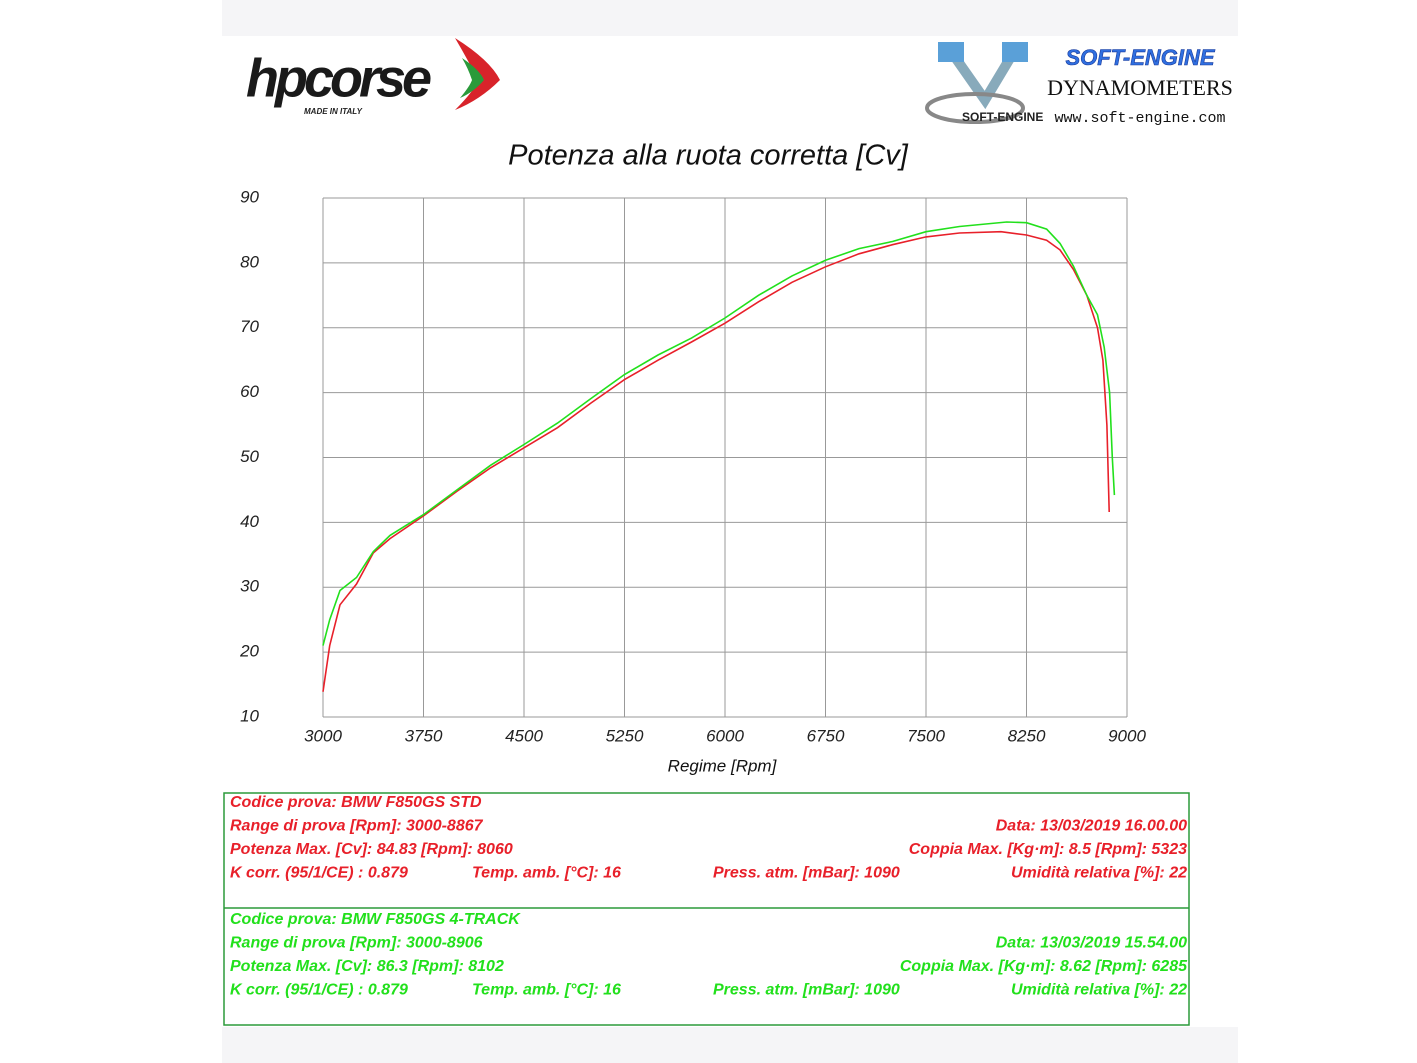  Describe the element at coordinates (826, 735) in the screenshot. I see `x-tick-label: 6750` at that location.